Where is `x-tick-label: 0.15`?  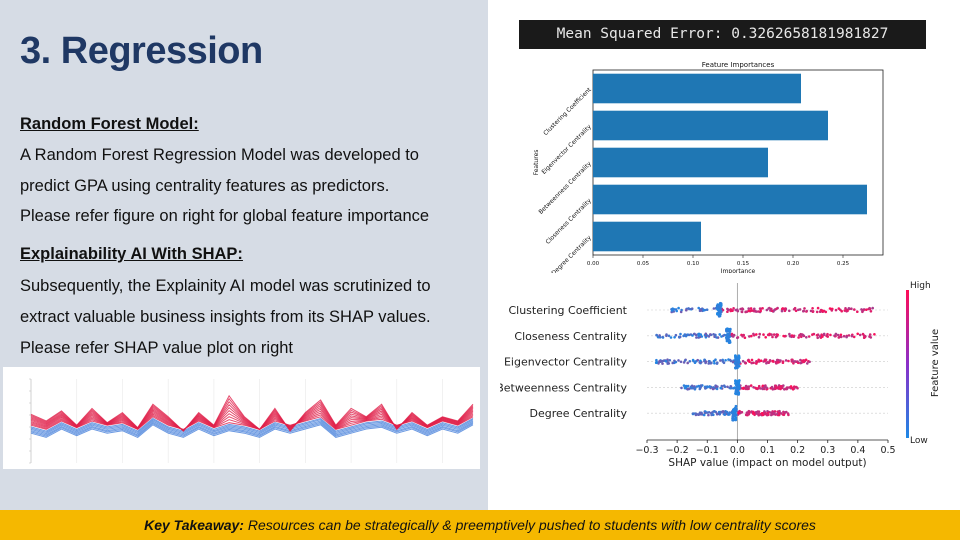 x-tick-label: 0.15 is located at coordinates (743, 264).